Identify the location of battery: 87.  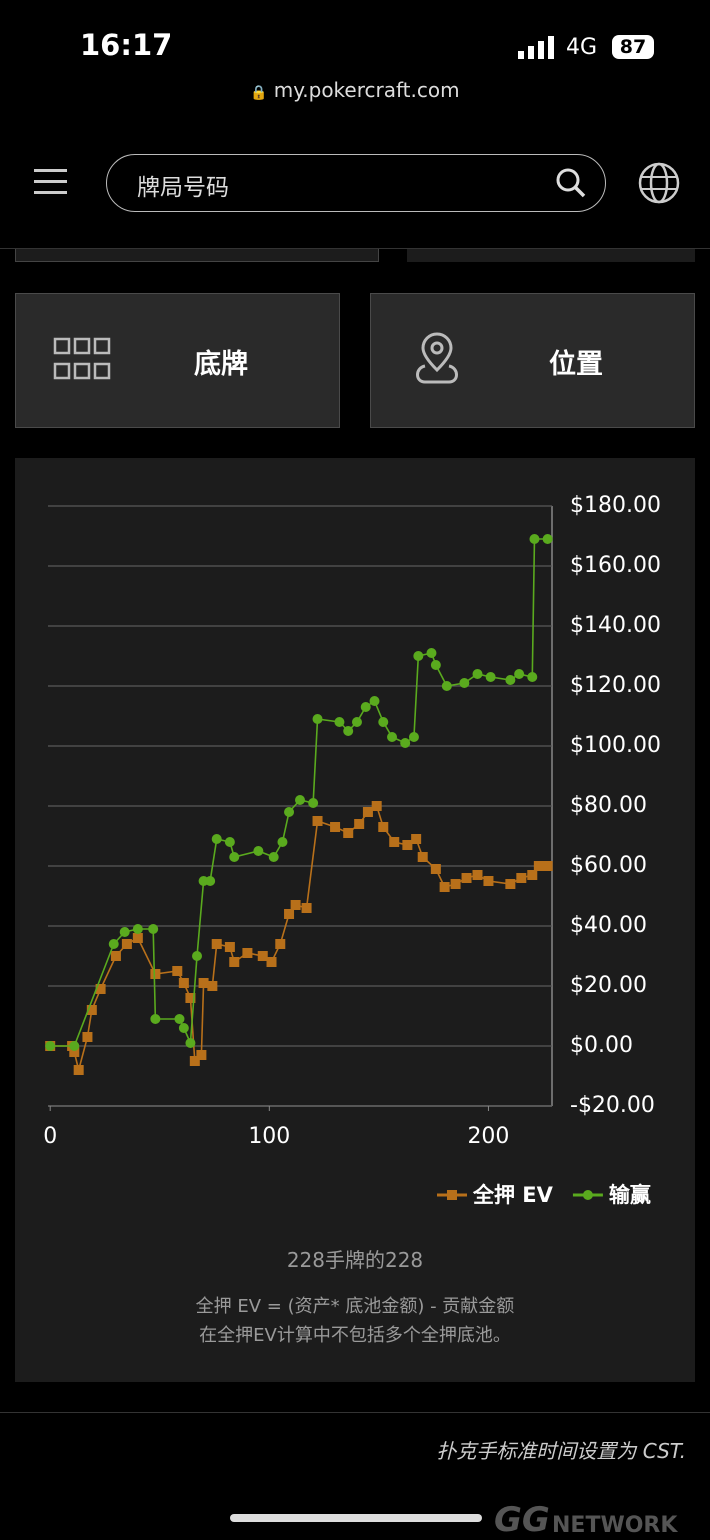
(633, 47).